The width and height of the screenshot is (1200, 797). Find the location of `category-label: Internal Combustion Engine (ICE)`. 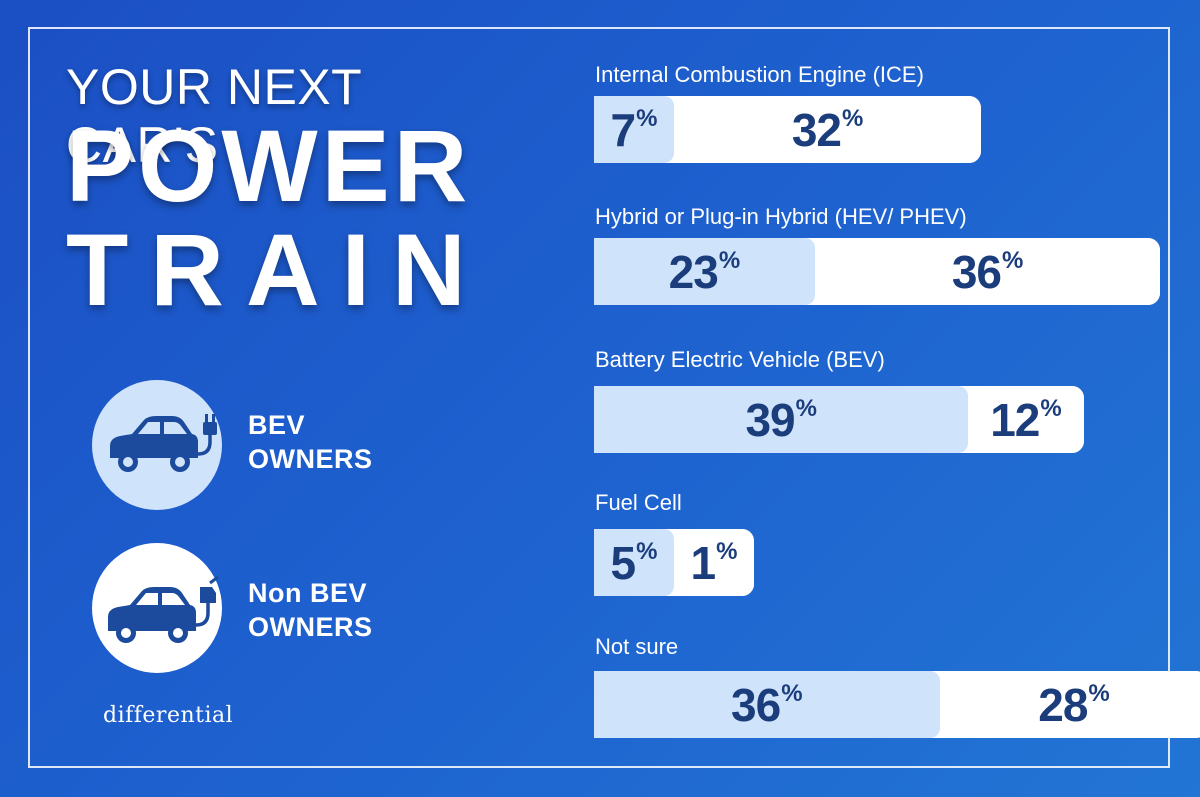

category-label: Internal Combustion Engine (ICE) is located at coordinates (759, 74).